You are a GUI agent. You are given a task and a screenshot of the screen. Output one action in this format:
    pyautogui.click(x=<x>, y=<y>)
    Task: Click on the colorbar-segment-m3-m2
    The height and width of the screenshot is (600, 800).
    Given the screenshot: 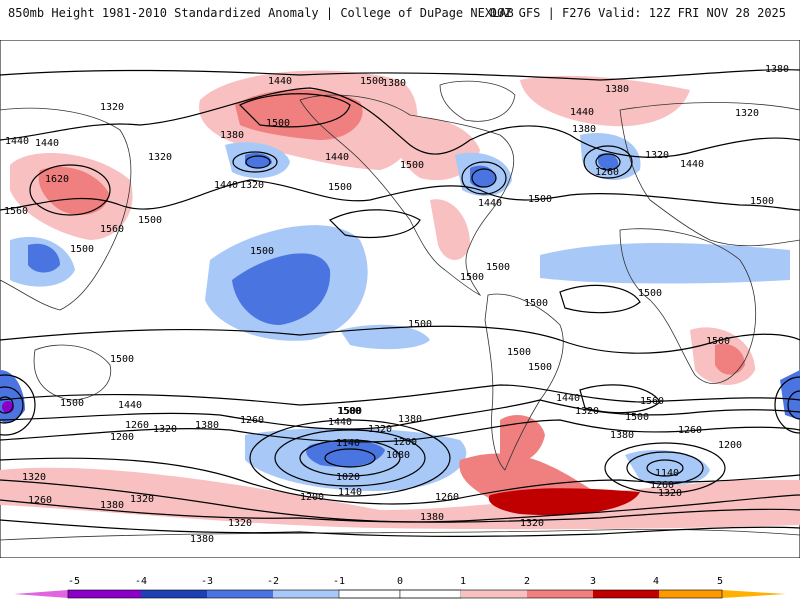 What is the action you would take?
    pyautogui.click(x=240, y=594)
    